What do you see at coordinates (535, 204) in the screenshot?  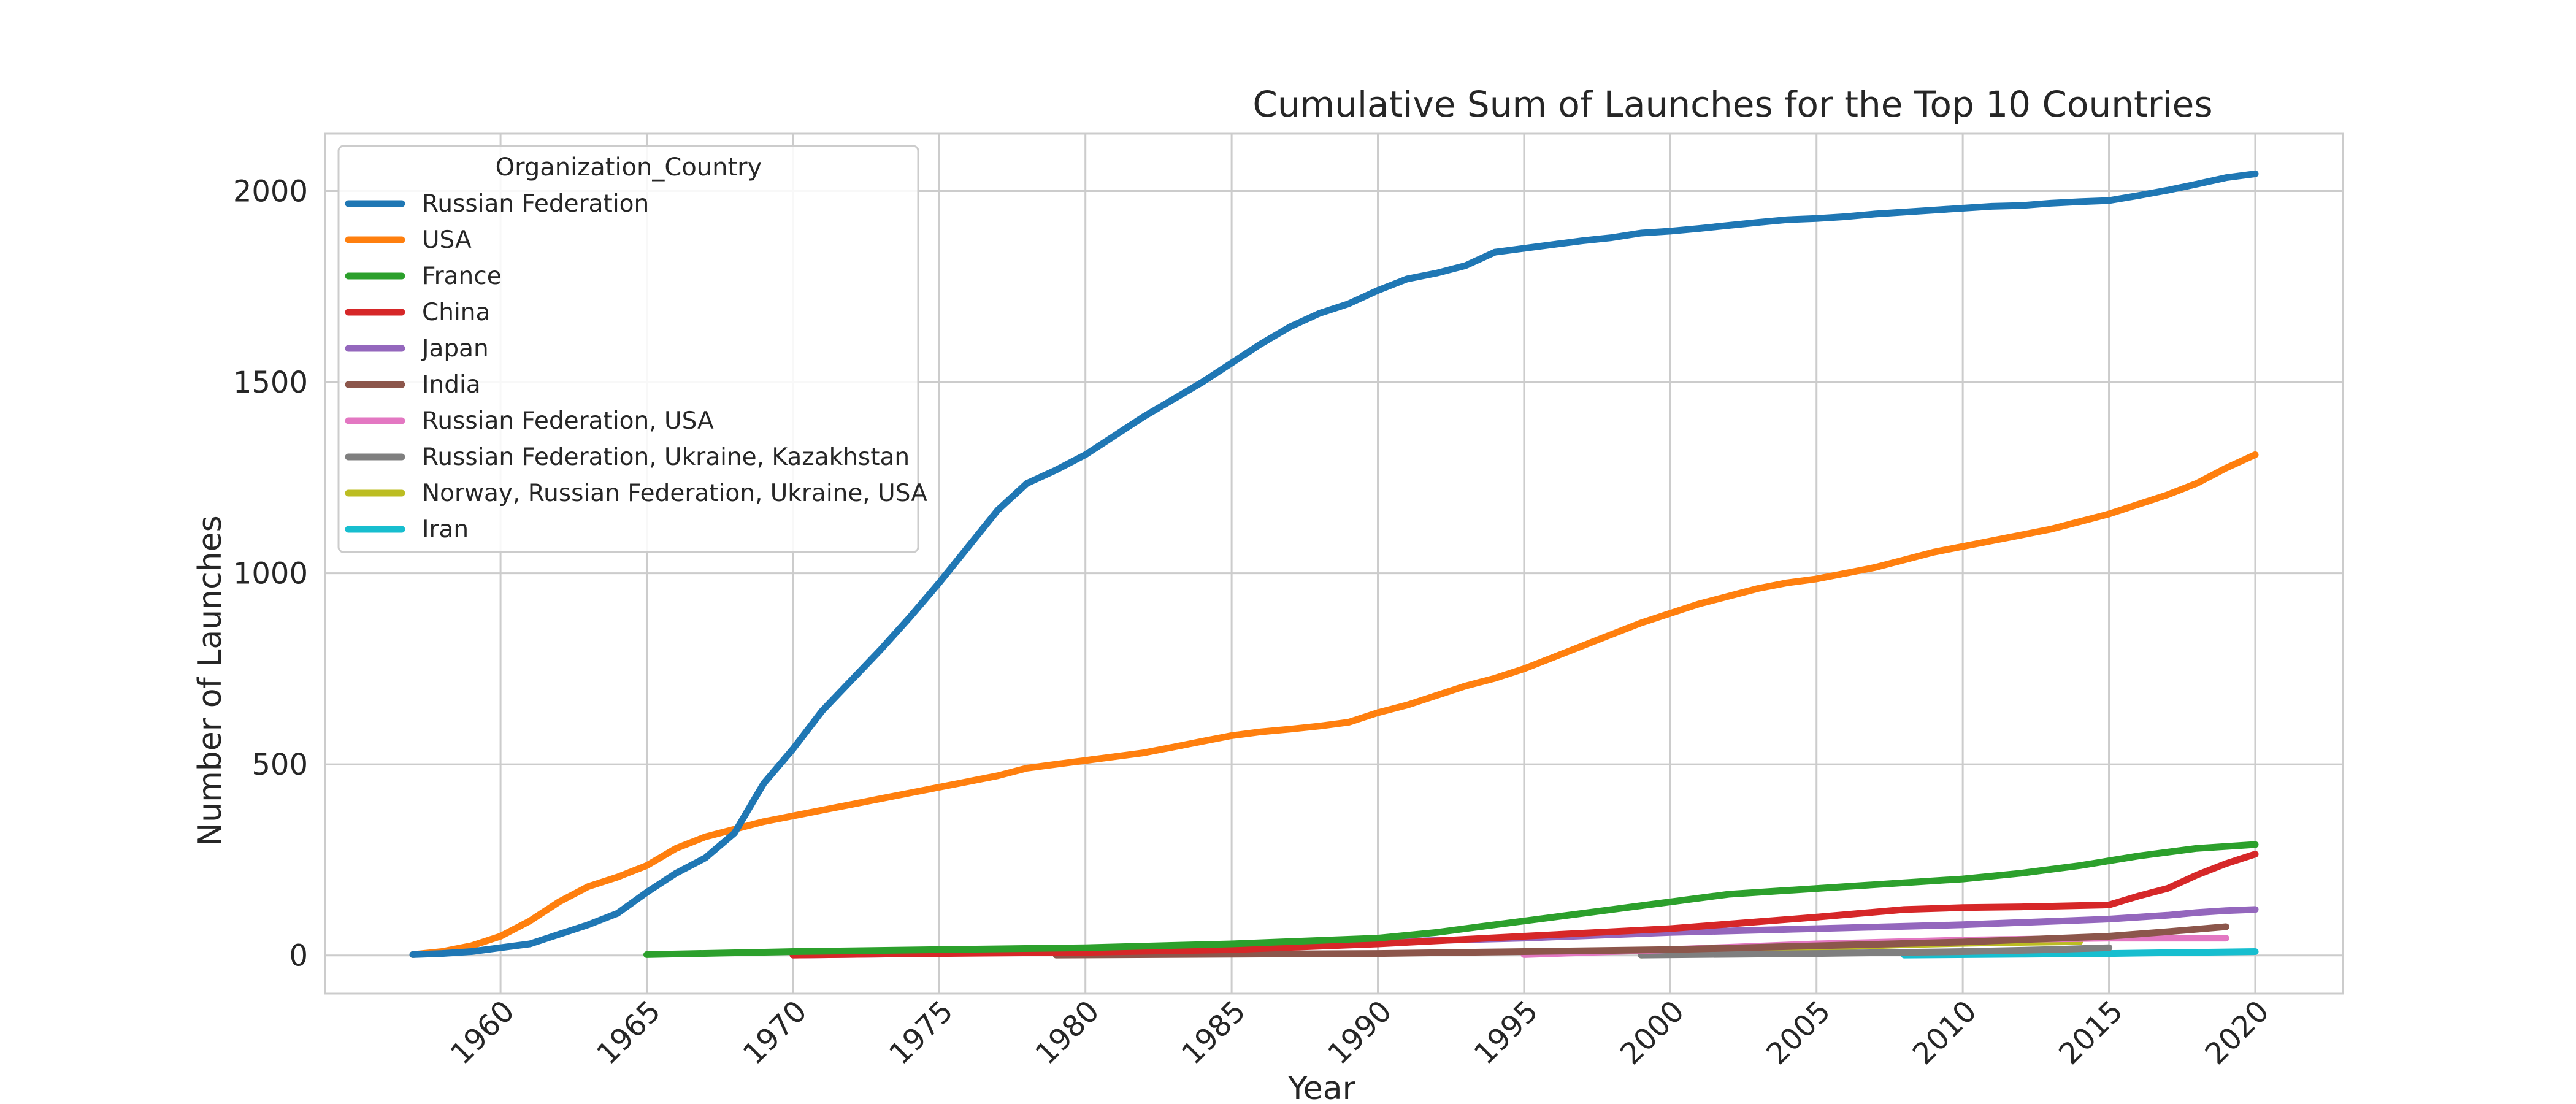 I see `legend-label: Russian Federation` at bounding box center [535, 204].